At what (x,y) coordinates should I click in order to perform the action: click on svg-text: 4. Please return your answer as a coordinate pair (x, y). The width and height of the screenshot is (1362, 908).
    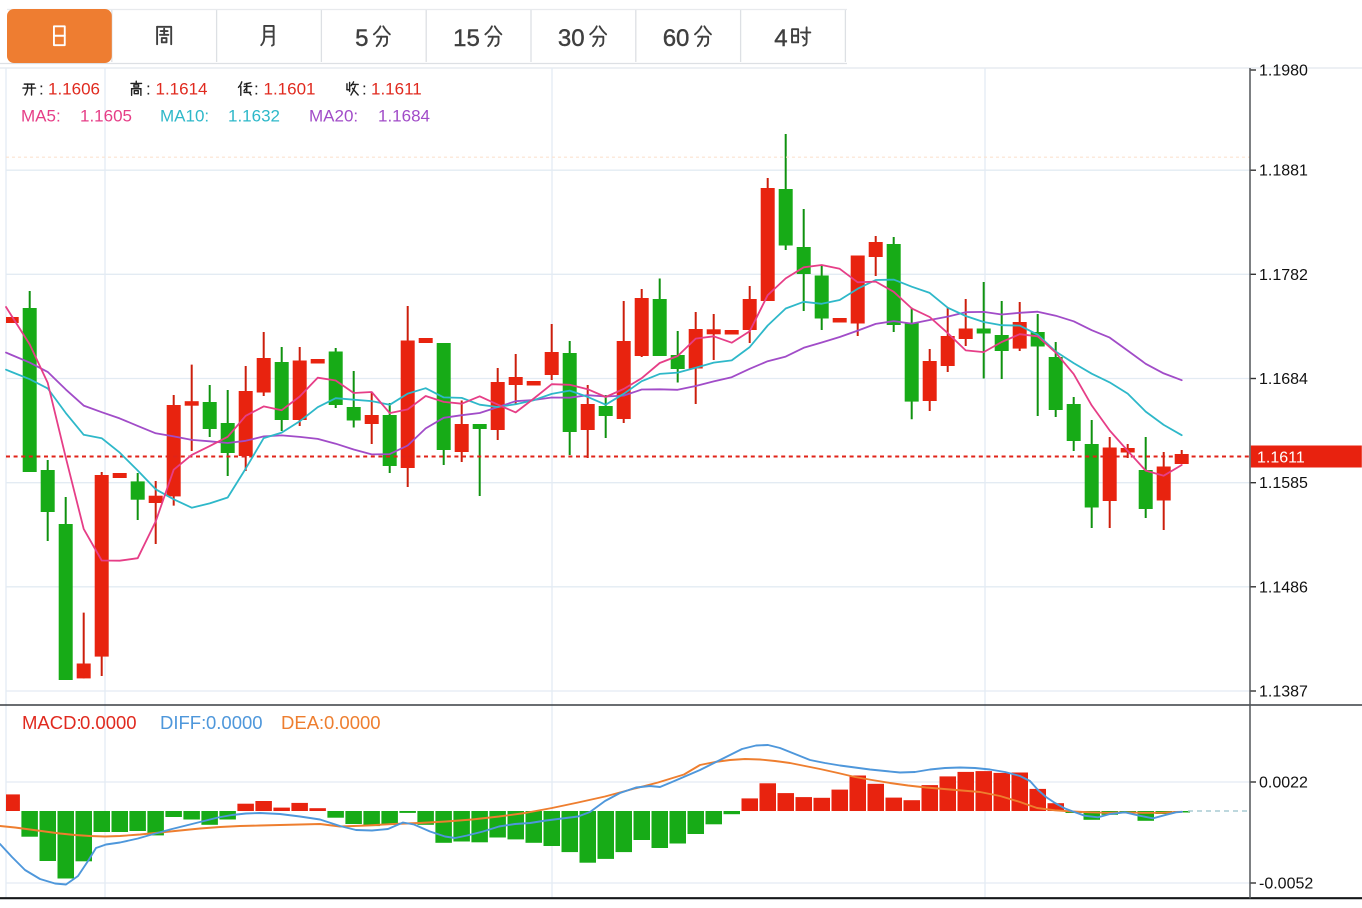
    Looking at the image, I should click on (780, 38).